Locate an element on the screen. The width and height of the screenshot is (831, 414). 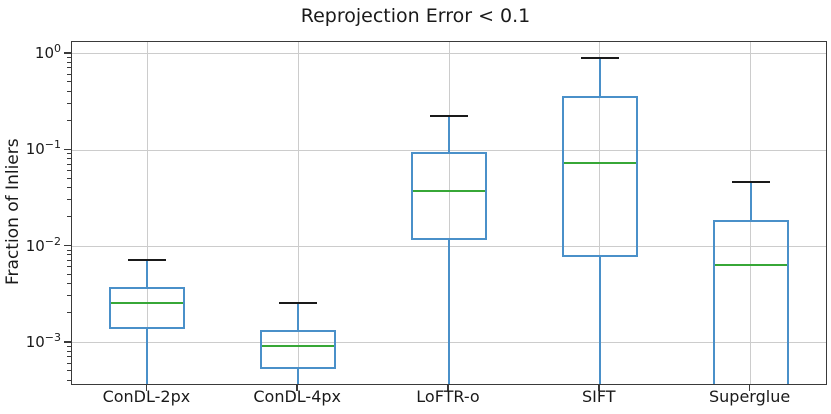
box-LoFTR-o is located at coordinates (449, 195).